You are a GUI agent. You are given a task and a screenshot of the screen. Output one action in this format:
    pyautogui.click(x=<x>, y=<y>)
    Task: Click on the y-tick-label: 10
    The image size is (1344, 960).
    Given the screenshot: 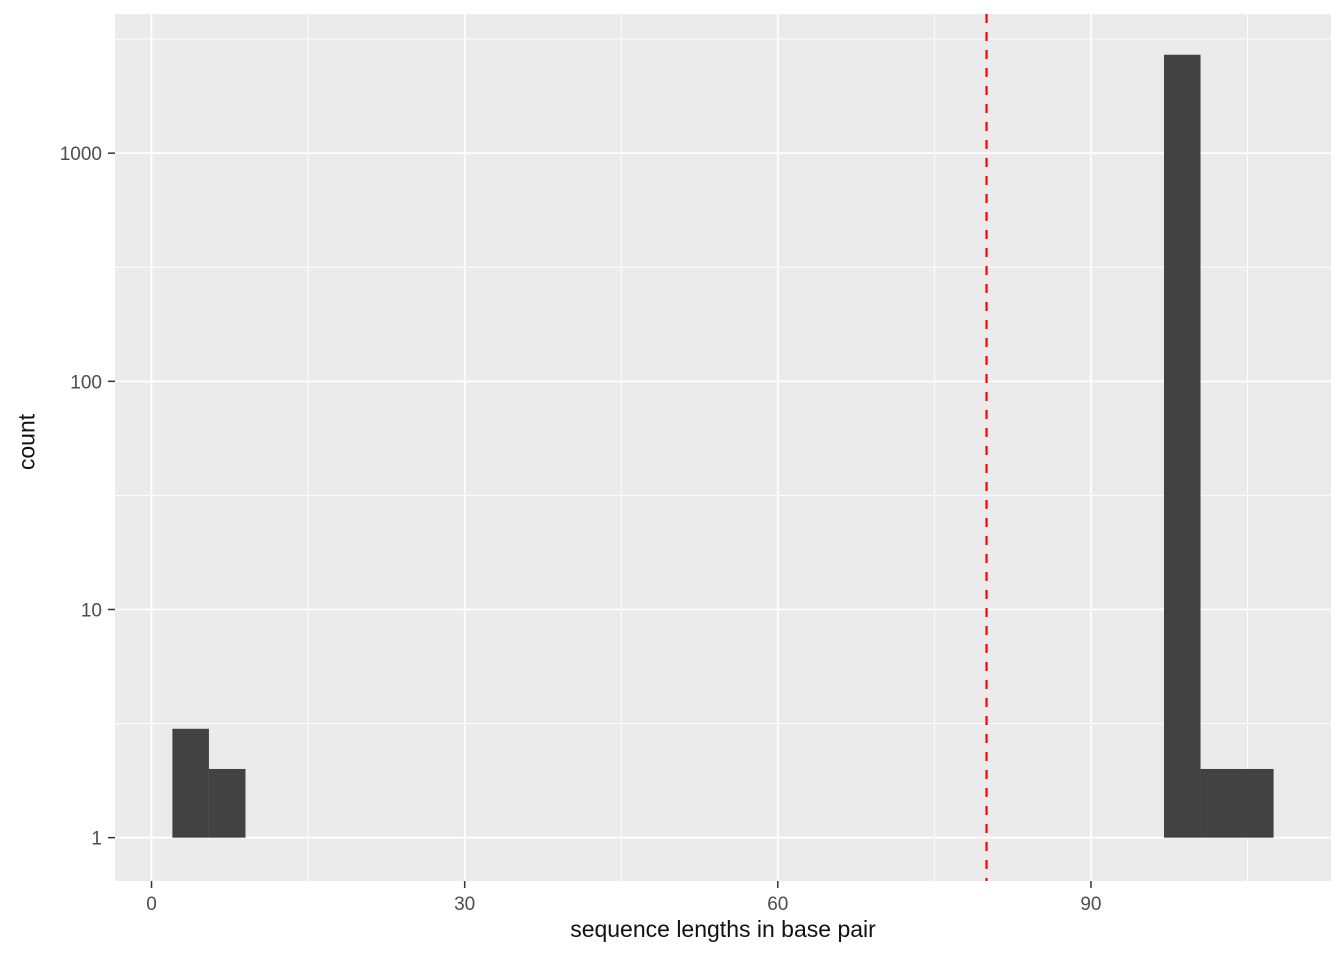 What is the action you would take?
    pyautogui.click(x=91, y=610)
    